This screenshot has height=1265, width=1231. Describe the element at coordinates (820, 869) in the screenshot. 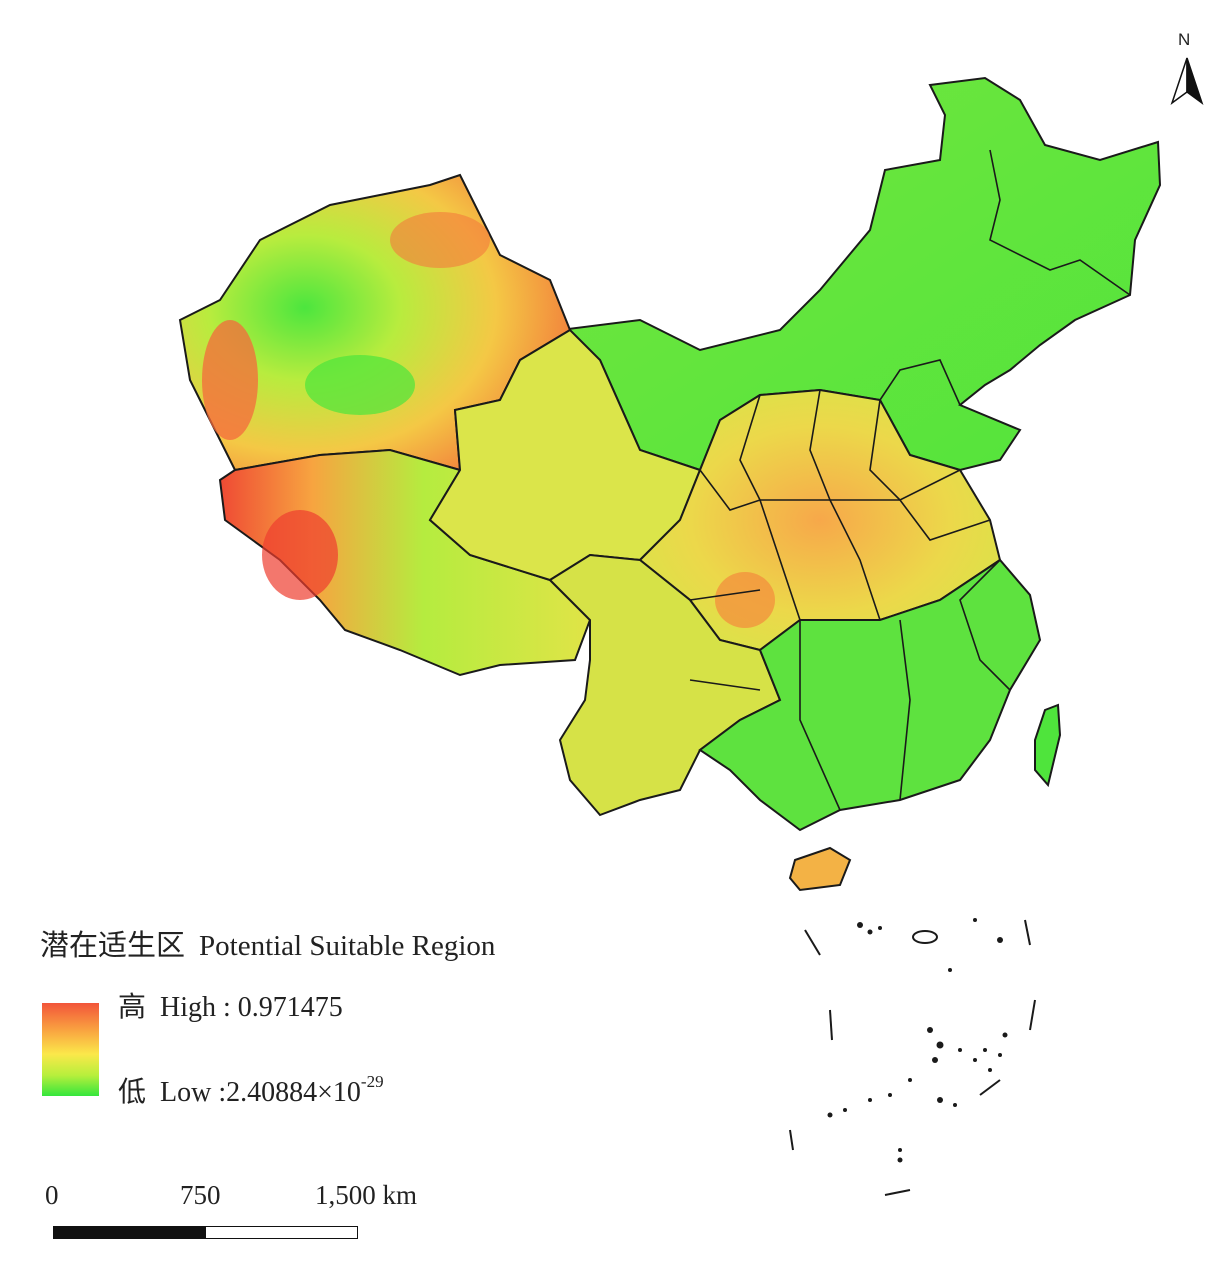

I see `island-hainan` at that location.